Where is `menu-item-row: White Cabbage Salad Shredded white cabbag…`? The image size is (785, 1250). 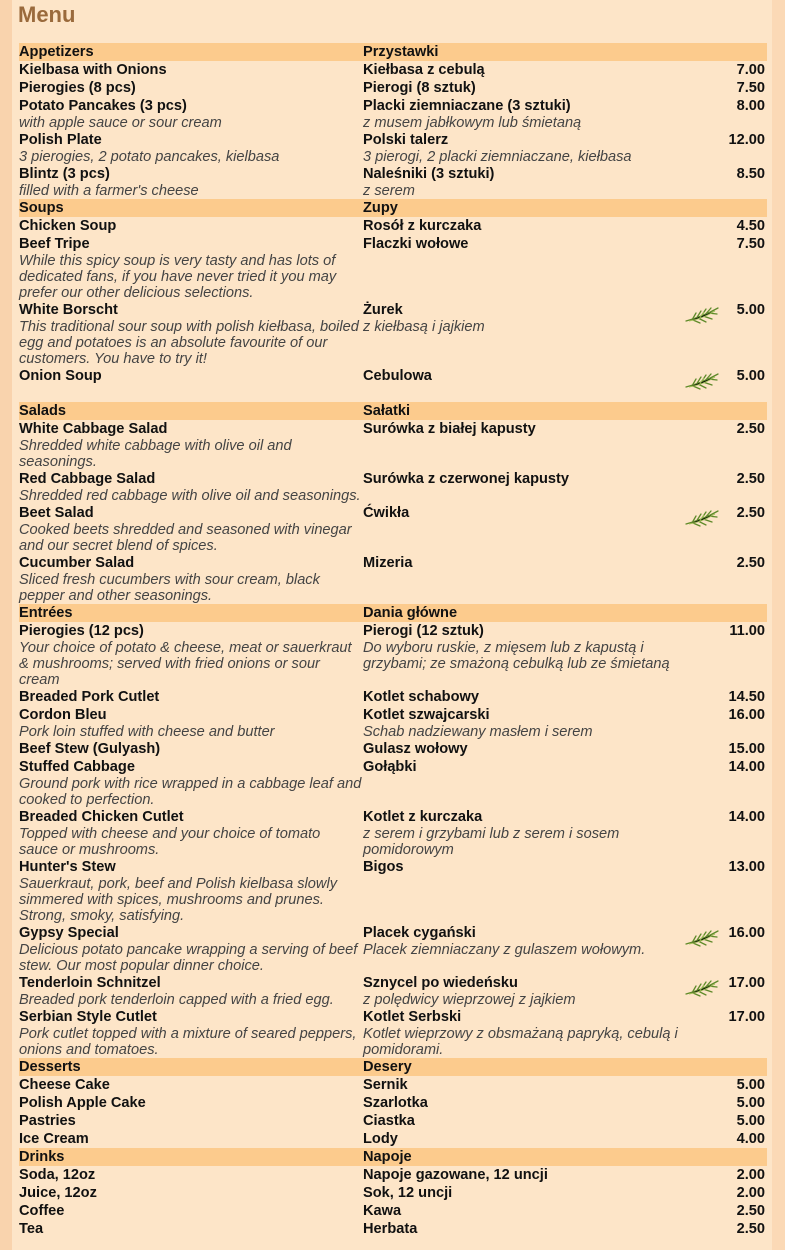 menu-item-row: White Cabbage Salad Shredded white cabbag… is located at coordinates (393, 445).